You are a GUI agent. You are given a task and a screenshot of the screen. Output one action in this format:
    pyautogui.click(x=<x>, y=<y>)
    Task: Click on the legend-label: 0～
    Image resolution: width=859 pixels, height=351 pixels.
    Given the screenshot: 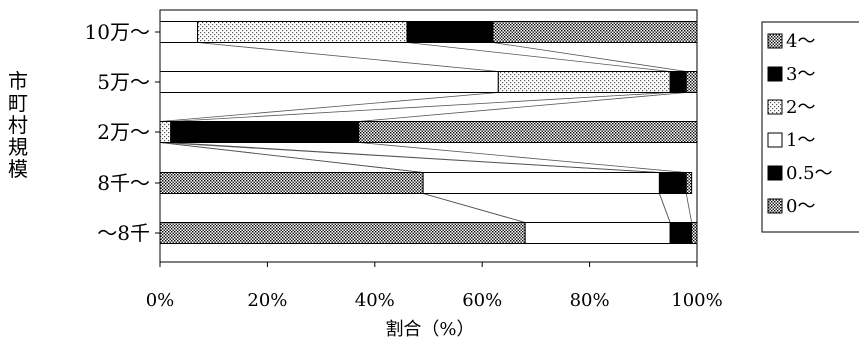 What is the action you would take?
    pyautogui.click(x=800, y=206)
    